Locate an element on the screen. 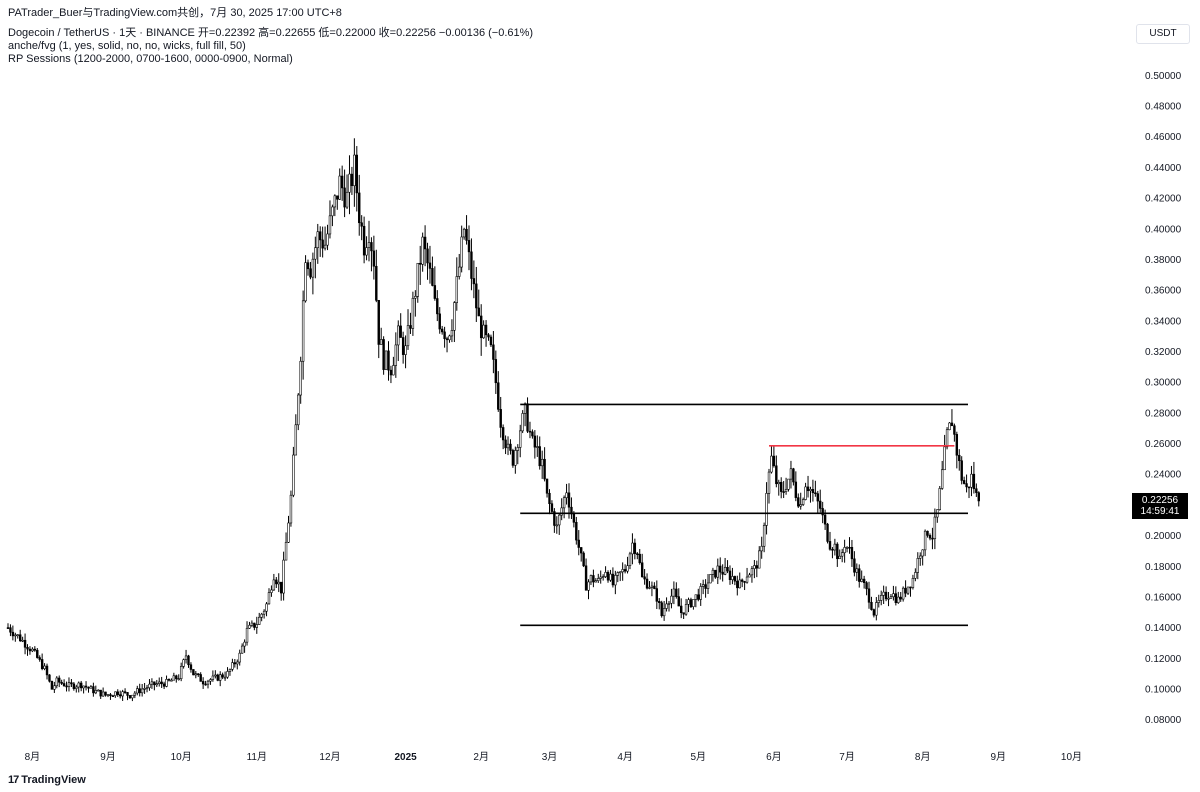  currency-selector: USDT is located at coordinates (1163, 34).